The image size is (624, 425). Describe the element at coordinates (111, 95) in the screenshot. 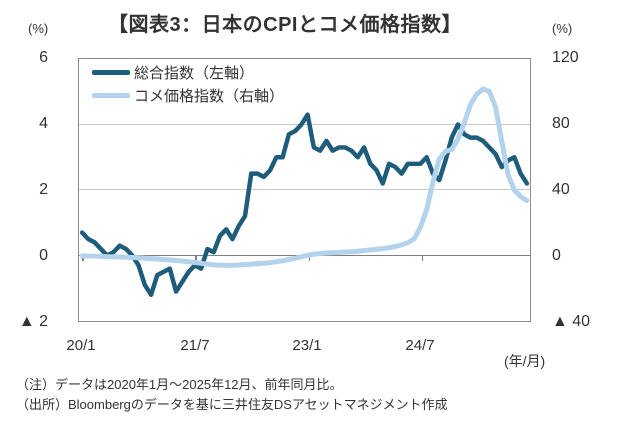

I see `rice-line-swatch` at that location.